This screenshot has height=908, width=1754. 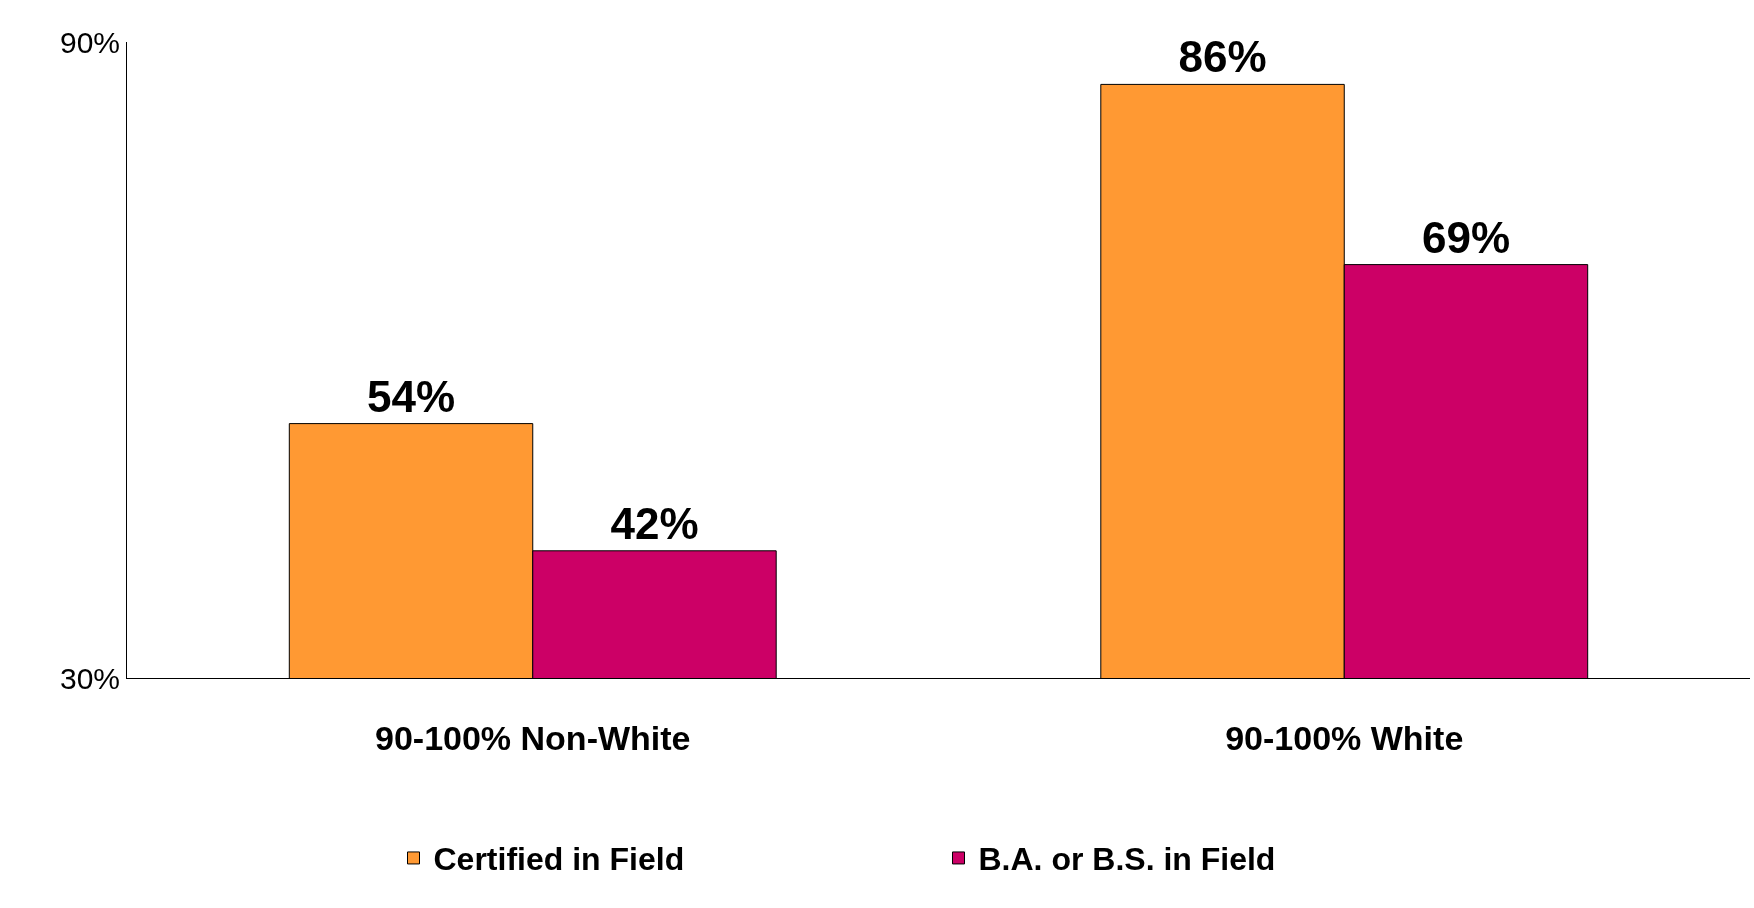 What do you see at coordinates (533, 737) in the screenshot?
I see `x-tick-label: 90-100% Non-White` at bounding box center [533, 737].